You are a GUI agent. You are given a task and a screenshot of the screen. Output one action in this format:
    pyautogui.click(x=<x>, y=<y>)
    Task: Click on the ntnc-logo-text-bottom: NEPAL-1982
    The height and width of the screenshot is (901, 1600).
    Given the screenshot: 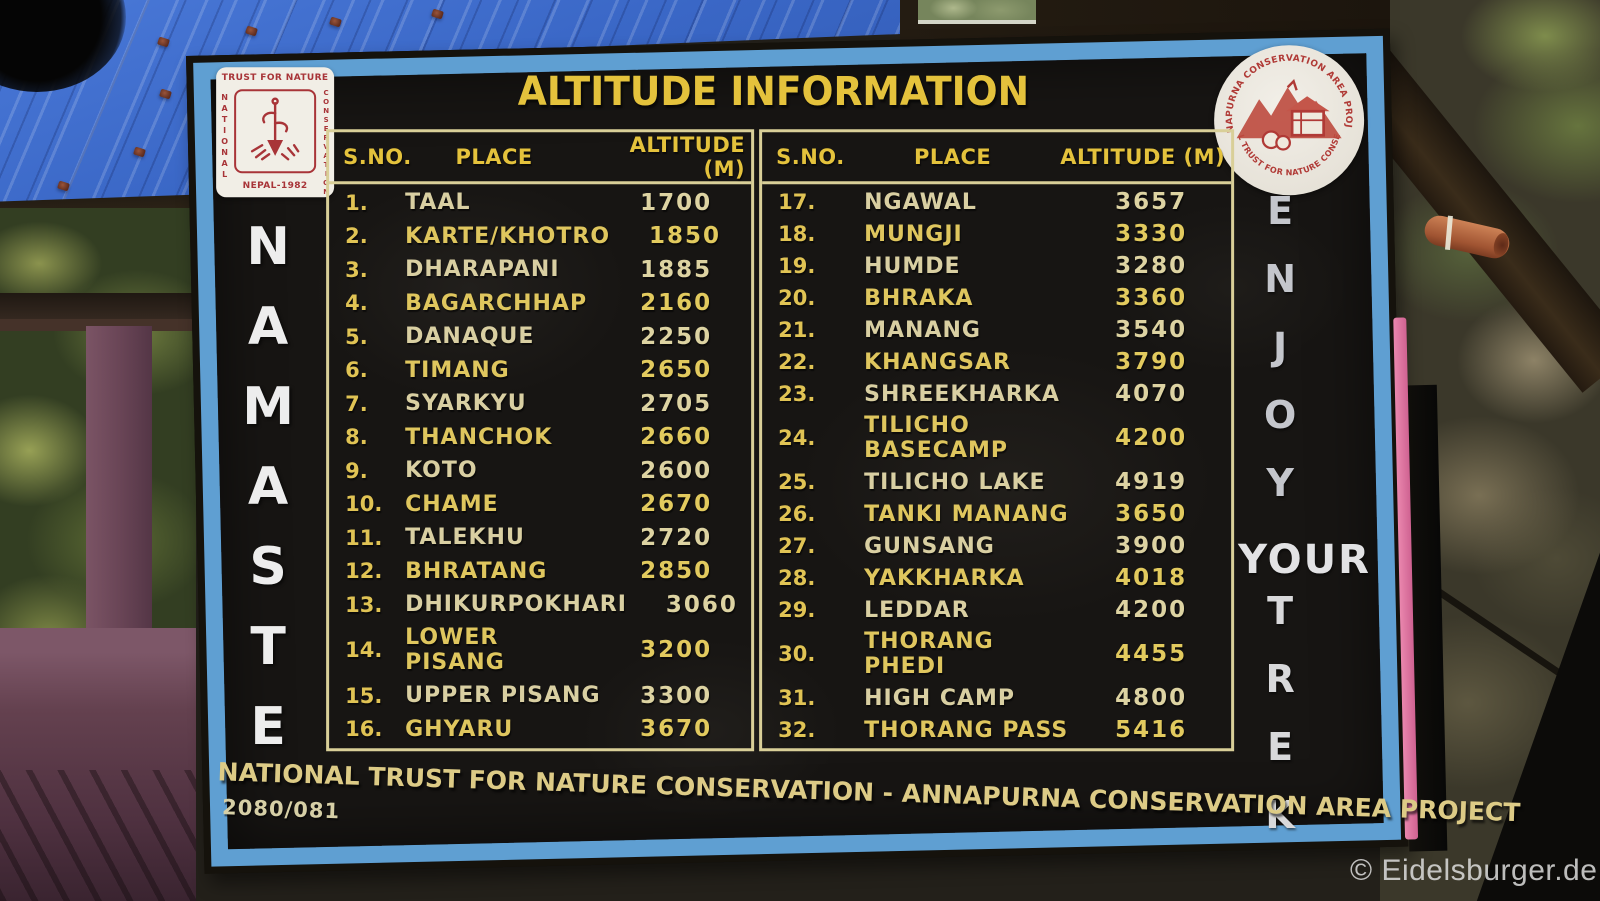 What is the action you would take?
    pyautogui.click(x=275, y=186)
    